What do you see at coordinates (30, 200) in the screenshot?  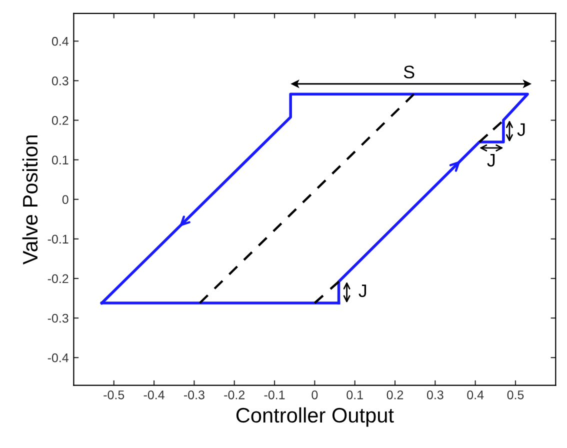 I see `y-axis-title: Valve Position` at bounding box center [30, 200].